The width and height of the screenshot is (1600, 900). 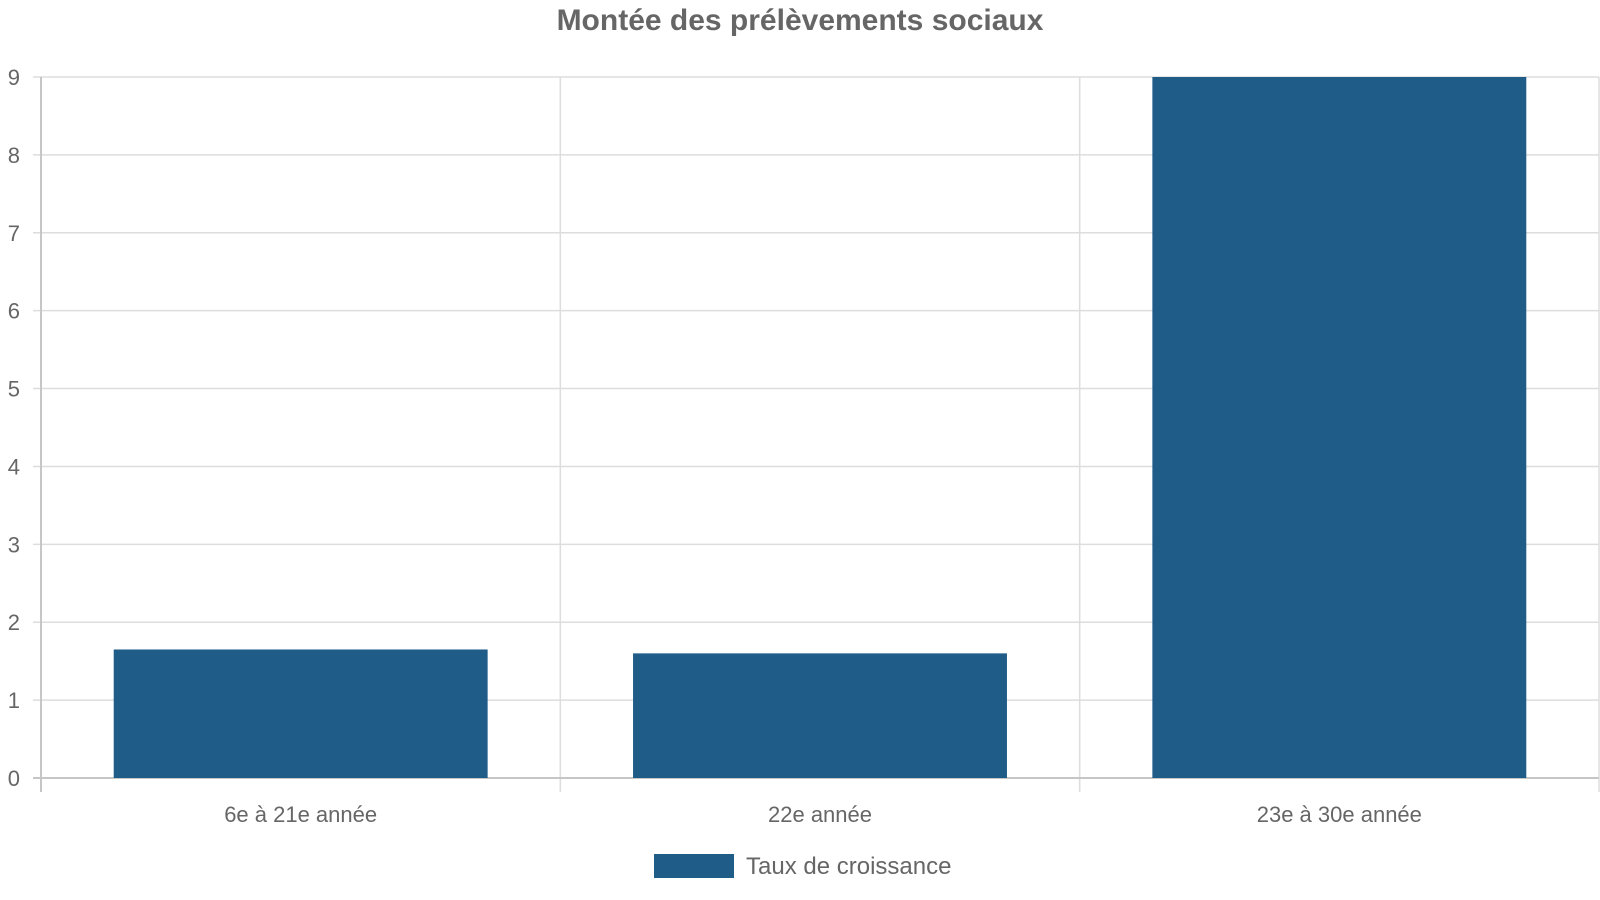 I want to click on y-tick-label: 5, so click(x=14, y=389).